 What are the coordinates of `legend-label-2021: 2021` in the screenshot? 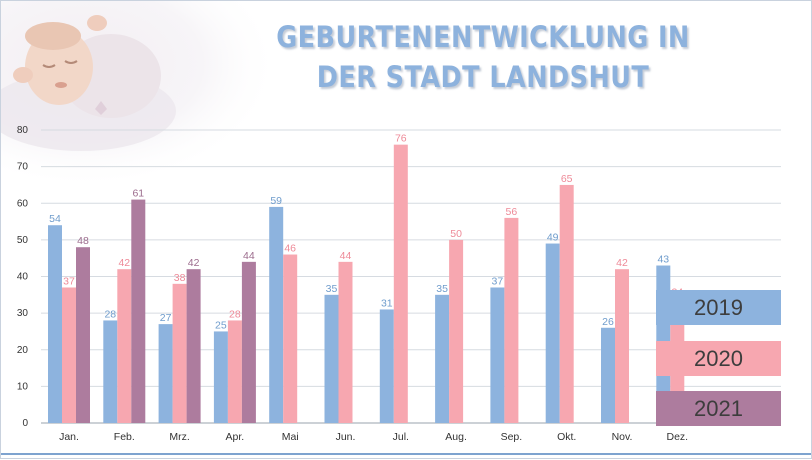 It's located at (718, 408).